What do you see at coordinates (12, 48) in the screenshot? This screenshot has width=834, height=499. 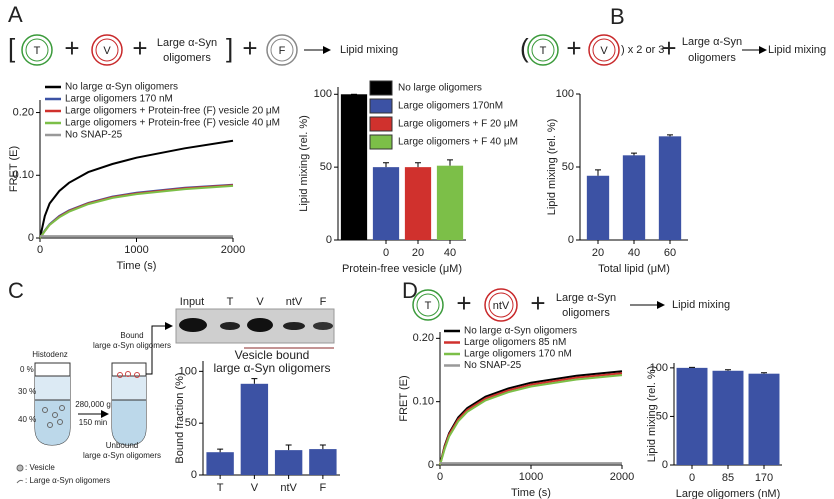 I see `bracket: [` at bounding box center [12, 48].